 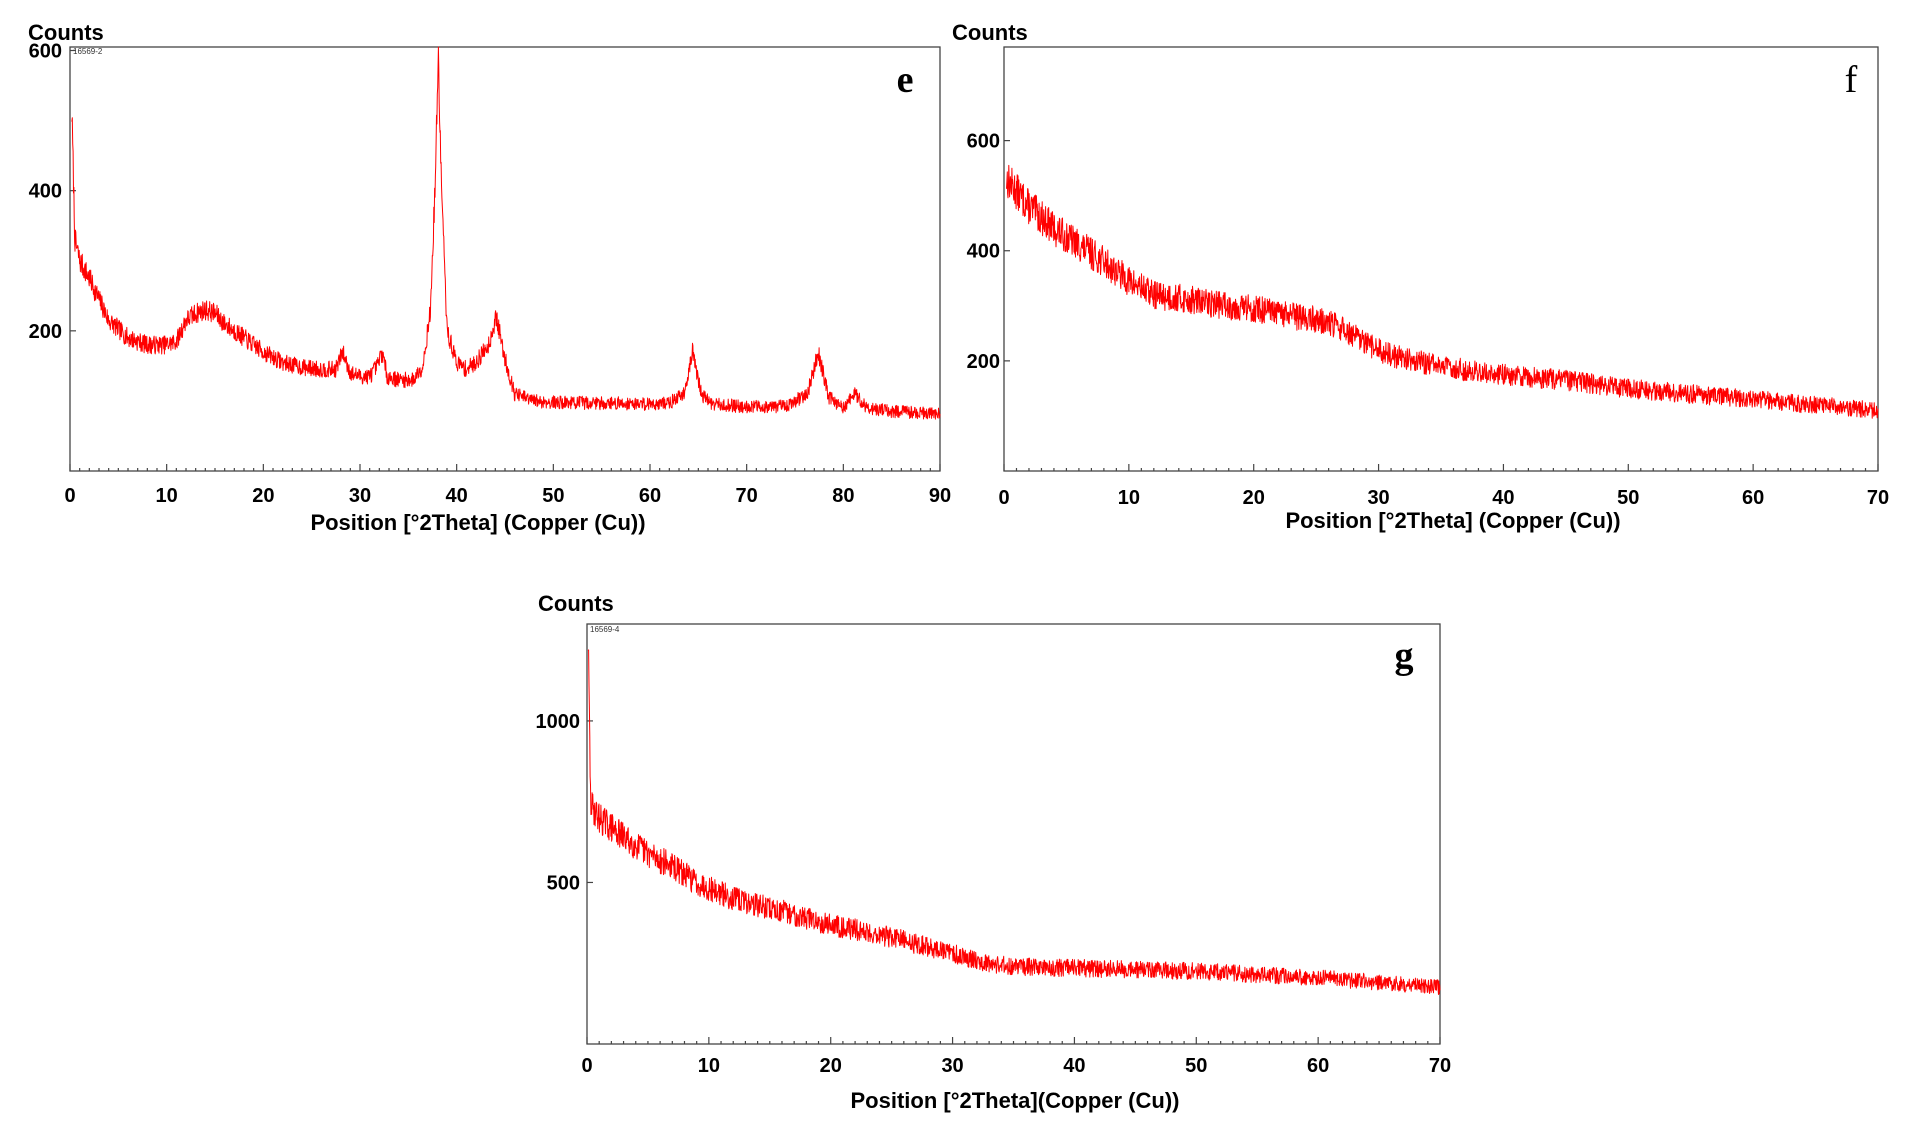 I want to click on panel-letter: g, so click(x=1404, y=656).